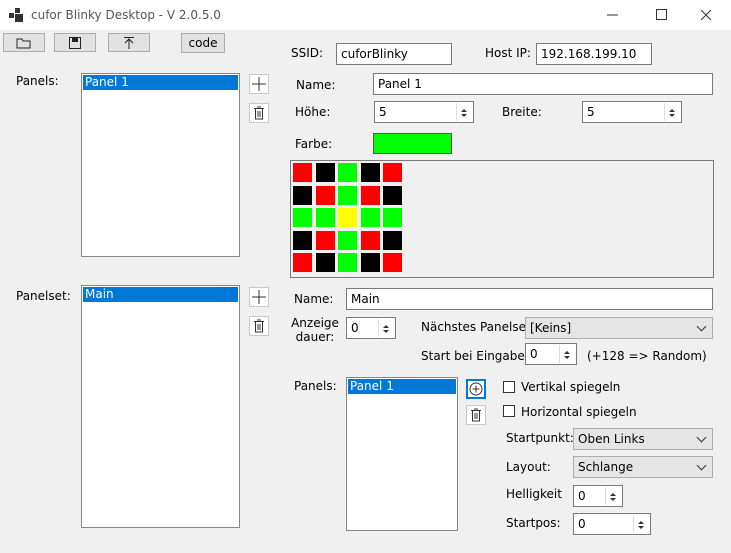 The image size is (731, 553). What do you see at coordinates (315, 330) in the screenshot?
I see `label: Anzeige dauer:` at bounding box center [315, 330].